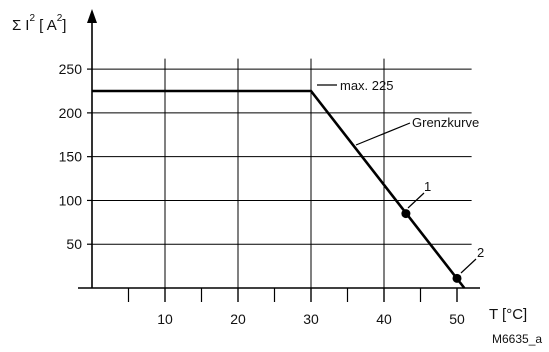  Describe the element at coordinates (71, 157) in the screenshot. I see `y-tick-label: 150` at that location.